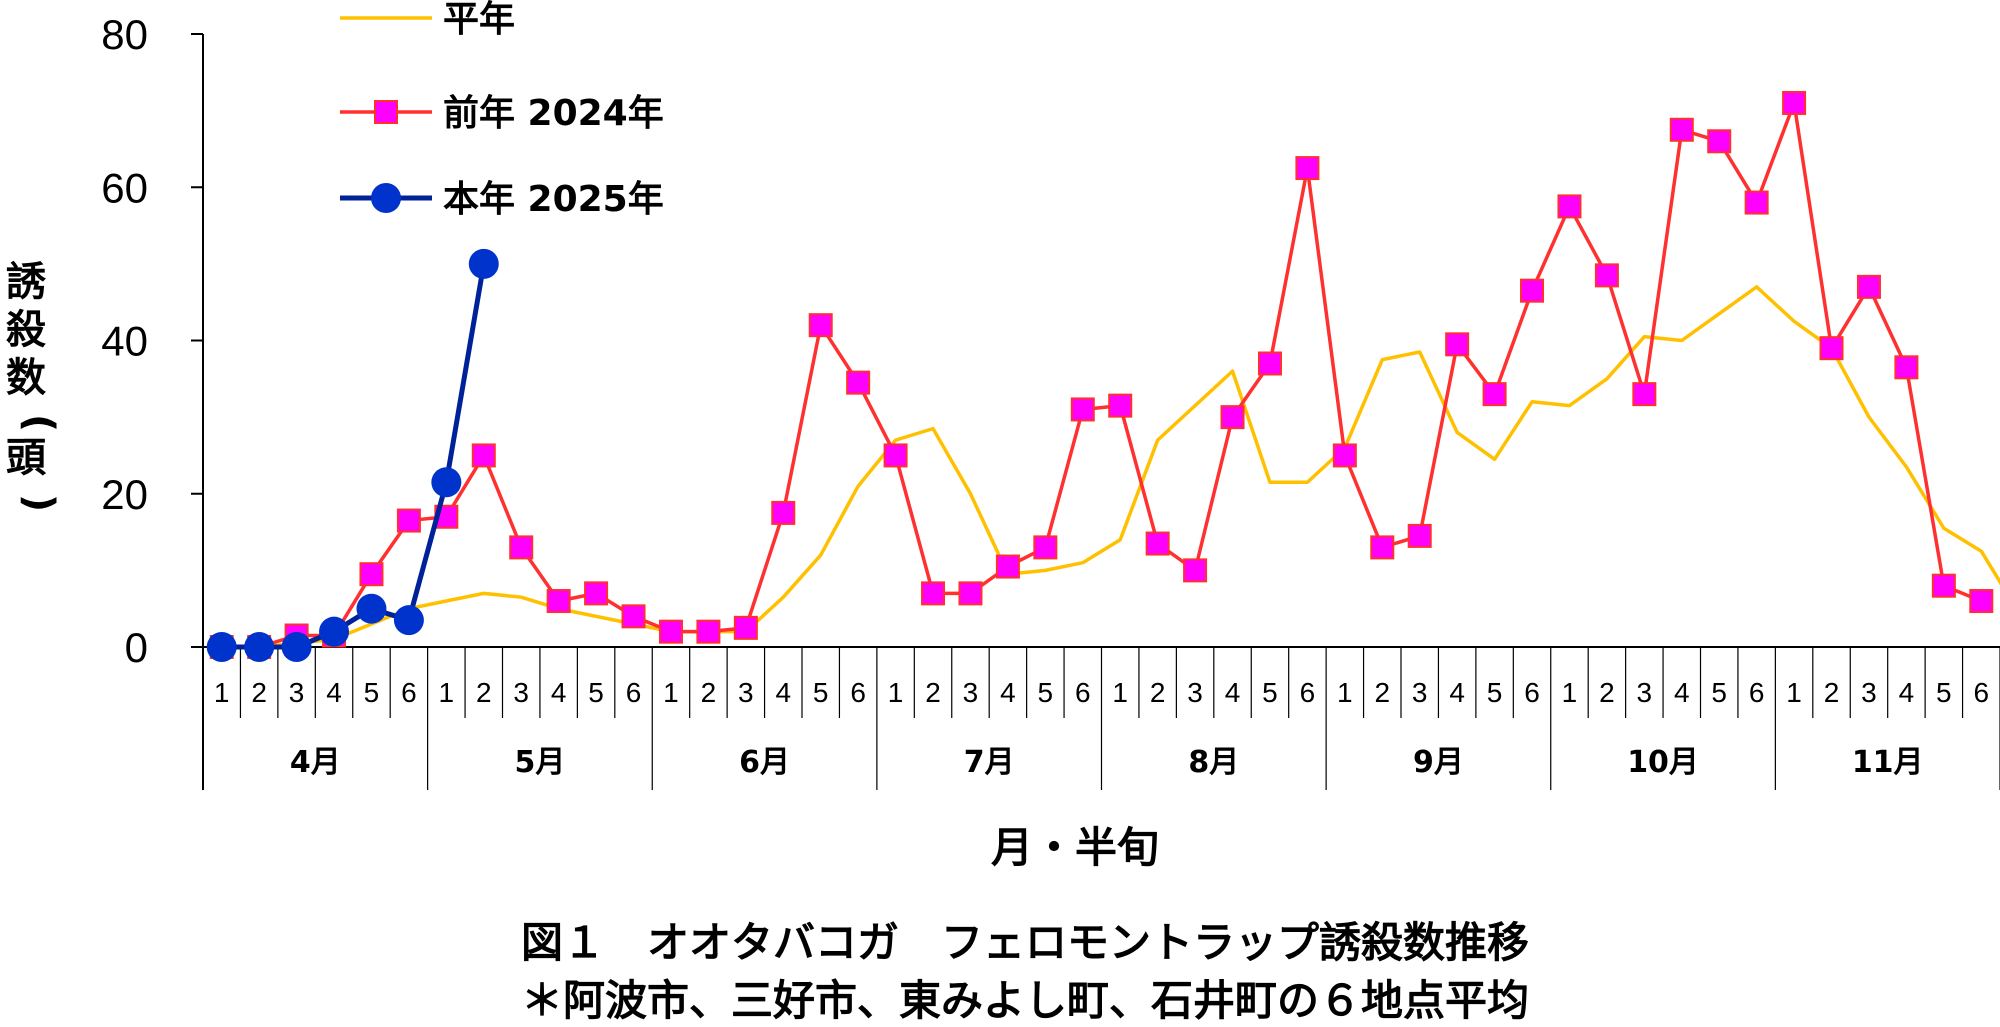 The width and height of the screenshot is (2000, 1027). What do you see at coordinates (540, 762) in the screenshot?
I see `month-label: 5月` at bounding box center [540, 762].